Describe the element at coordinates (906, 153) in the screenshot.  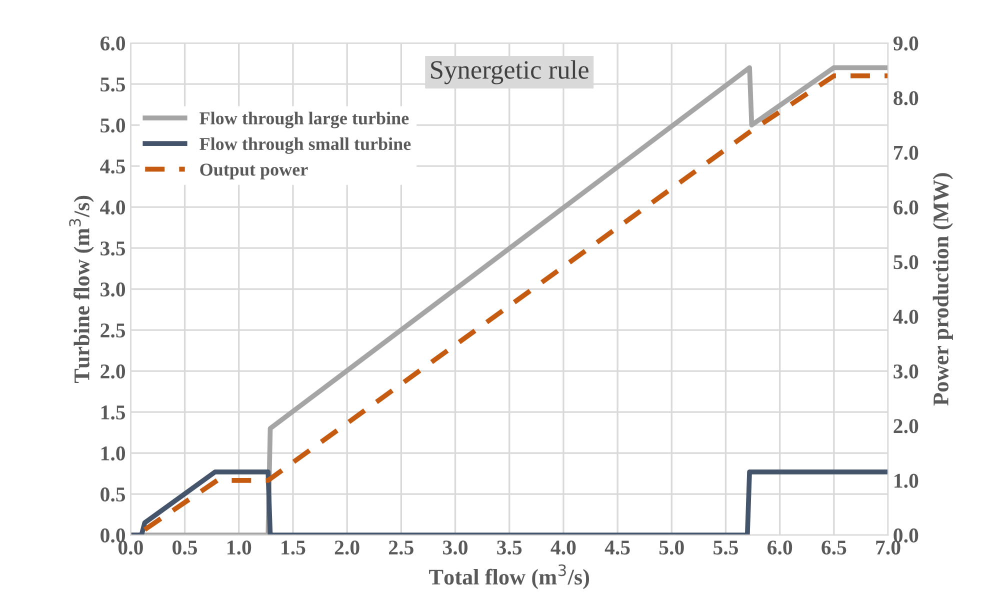
I see `y2-tick-label: 7.0` at that location.